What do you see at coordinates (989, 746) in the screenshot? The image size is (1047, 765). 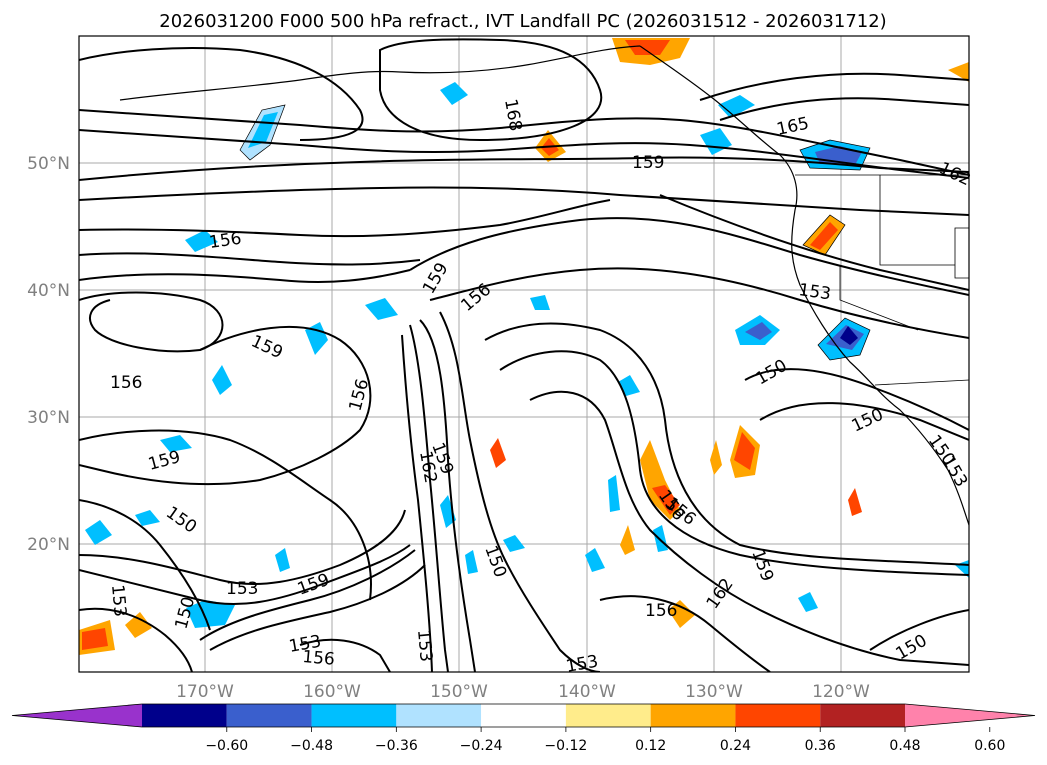 I see `colorbar-tick-label: 0.60` at bounding box center [989, 746].